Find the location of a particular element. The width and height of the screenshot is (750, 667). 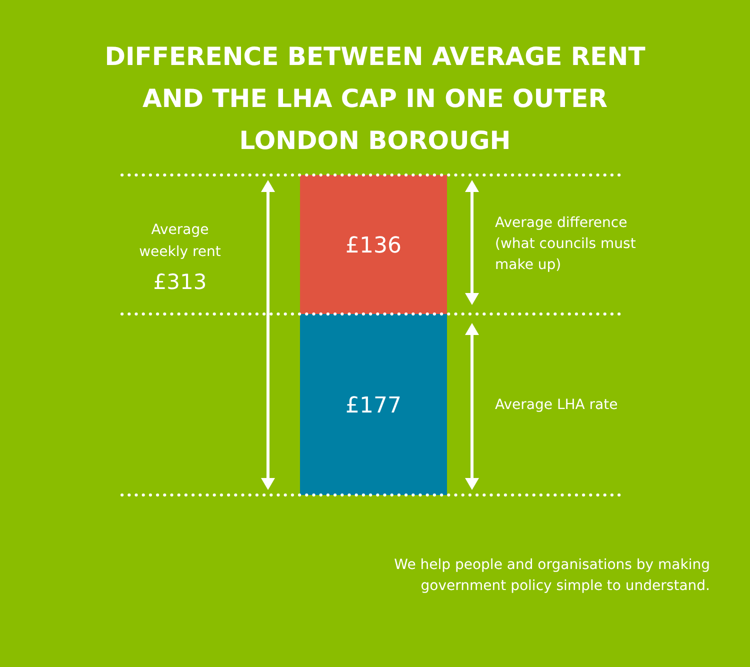

text: We help people and organisations by making government policy simple to understand. is located at coordinates (551, 576).